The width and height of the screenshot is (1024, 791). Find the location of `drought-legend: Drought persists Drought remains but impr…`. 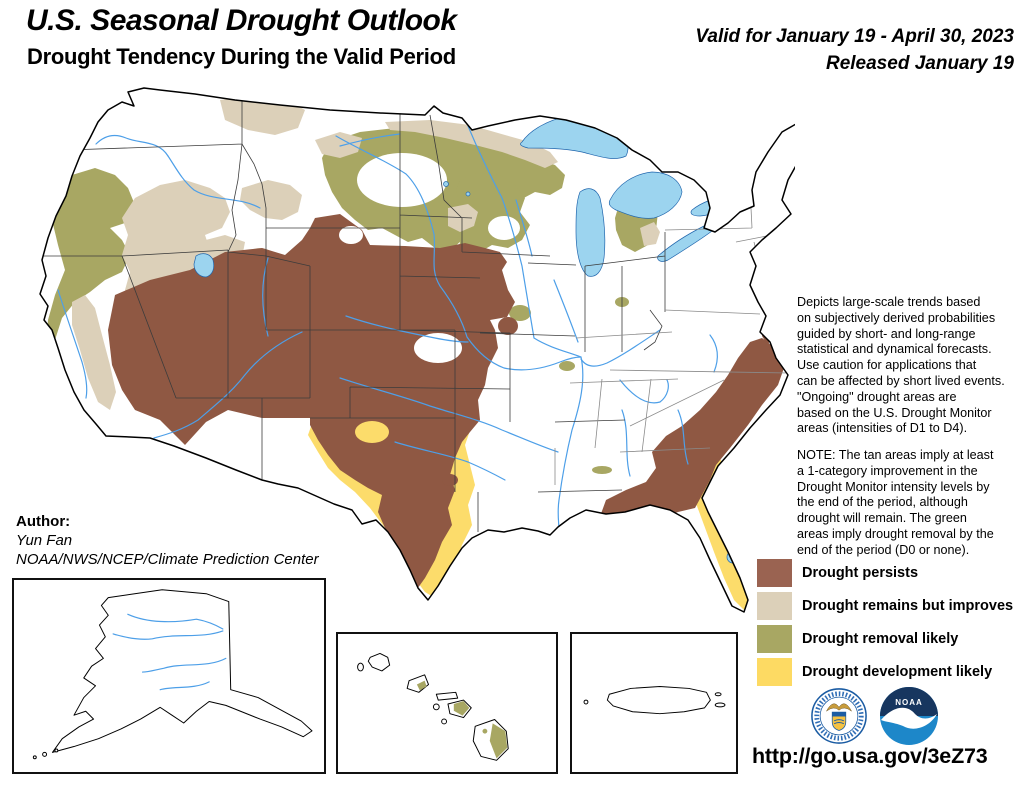

drought-legend: Drought persists Drought remains but impr… is located at coordinates (885, 625).